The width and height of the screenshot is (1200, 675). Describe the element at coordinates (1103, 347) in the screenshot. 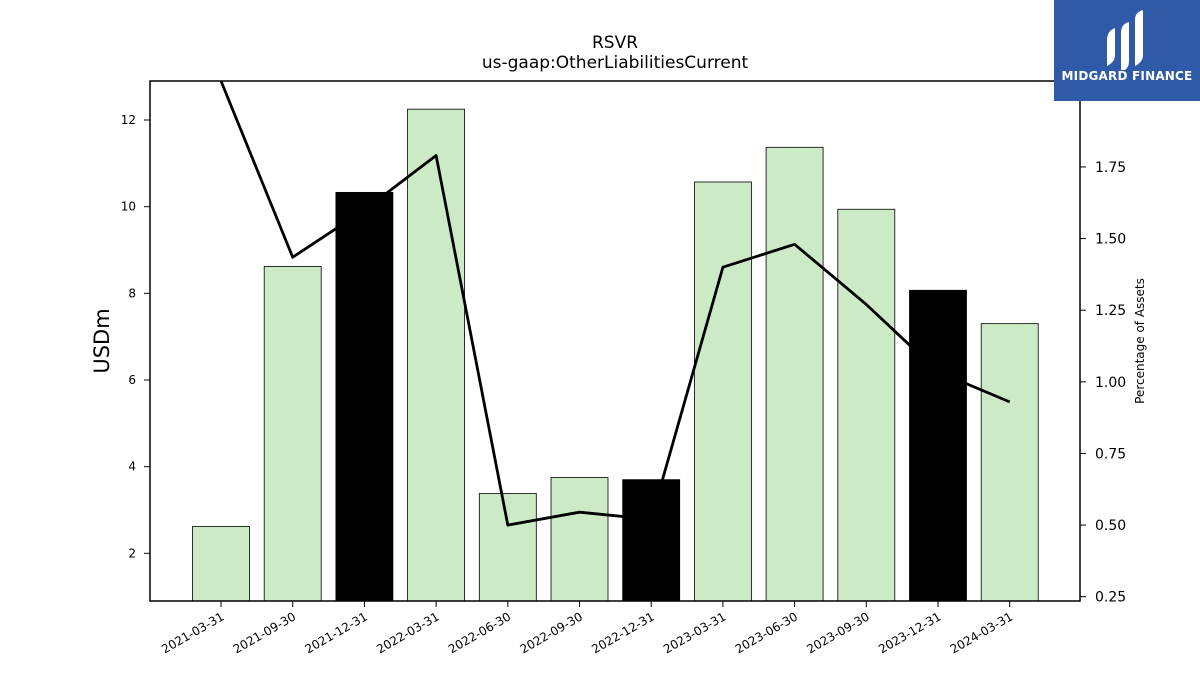

I see `right-axis-ticks: 0.250.500.751.001.251.501.752.00` at that location.